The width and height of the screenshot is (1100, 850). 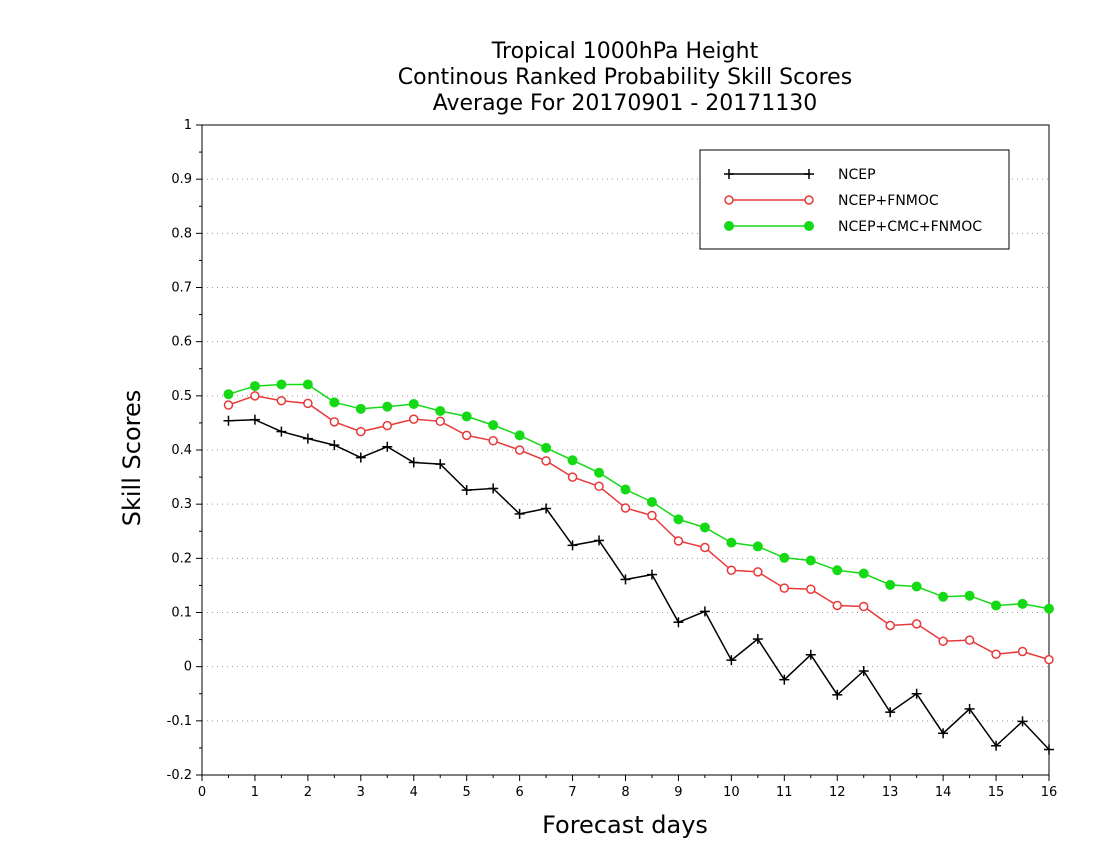 I want to click on x-tick-label-3: 3, so click(x=361, y=792).